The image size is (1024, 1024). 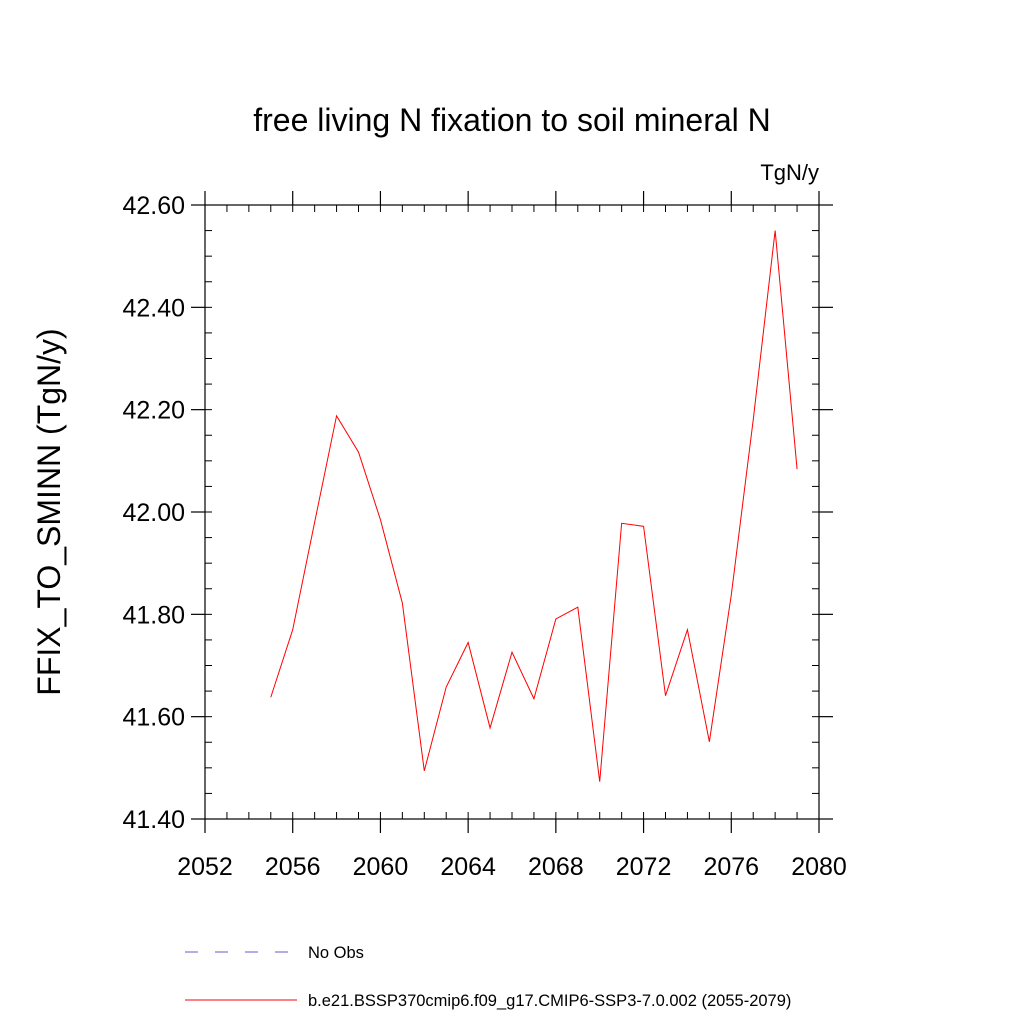 What do you see at coordinates (468, 867) in the screenshot?
I see `x-tick-label: 2064` at bounding box center [468, 867].